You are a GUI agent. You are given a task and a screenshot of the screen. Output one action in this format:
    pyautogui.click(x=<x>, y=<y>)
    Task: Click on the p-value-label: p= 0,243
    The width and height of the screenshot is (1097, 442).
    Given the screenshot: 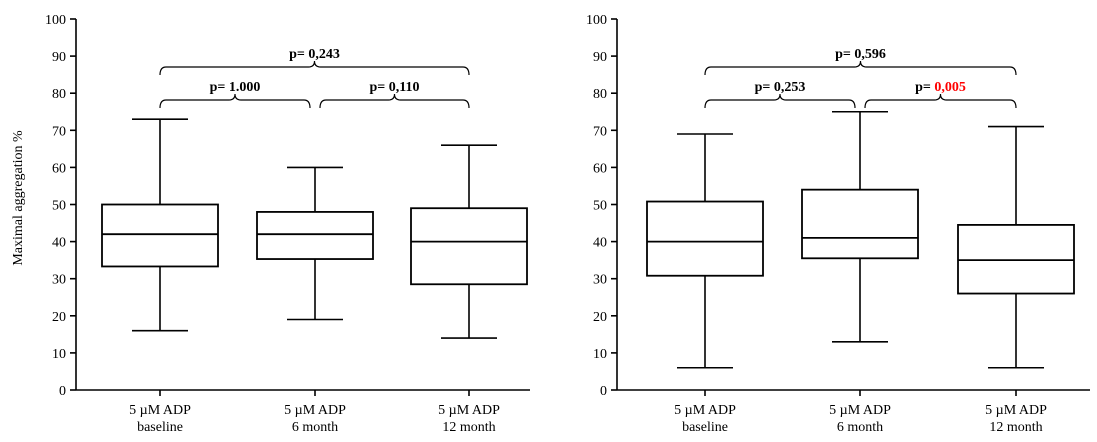 What is the action you would take?
    pyautogui.click(x=314, y=54)
    